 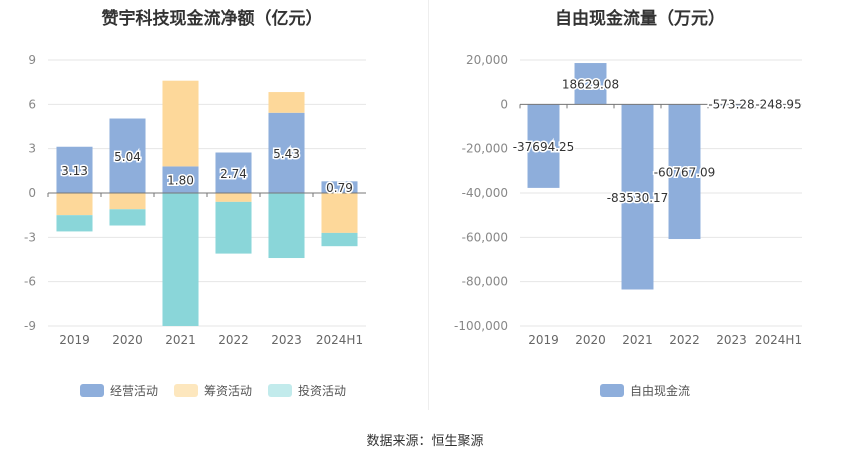 What do you see at coordinates (32, 60) in the screenshot?
I see `y-tick-label: 9` at bounding box center [32, 60].